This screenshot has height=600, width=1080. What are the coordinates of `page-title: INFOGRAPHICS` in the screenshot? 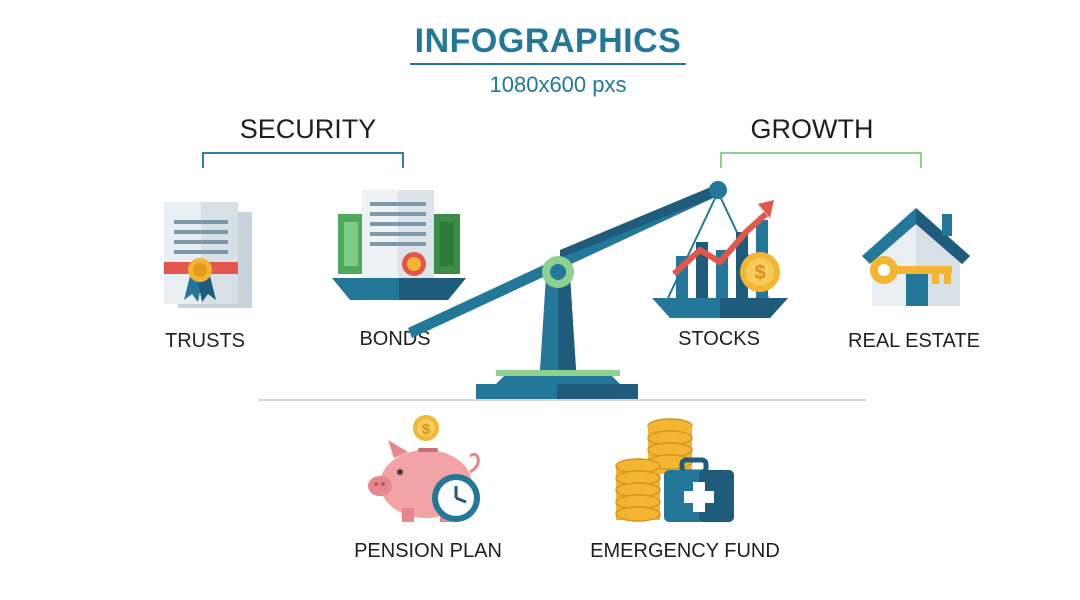 It's located at (548, 41).